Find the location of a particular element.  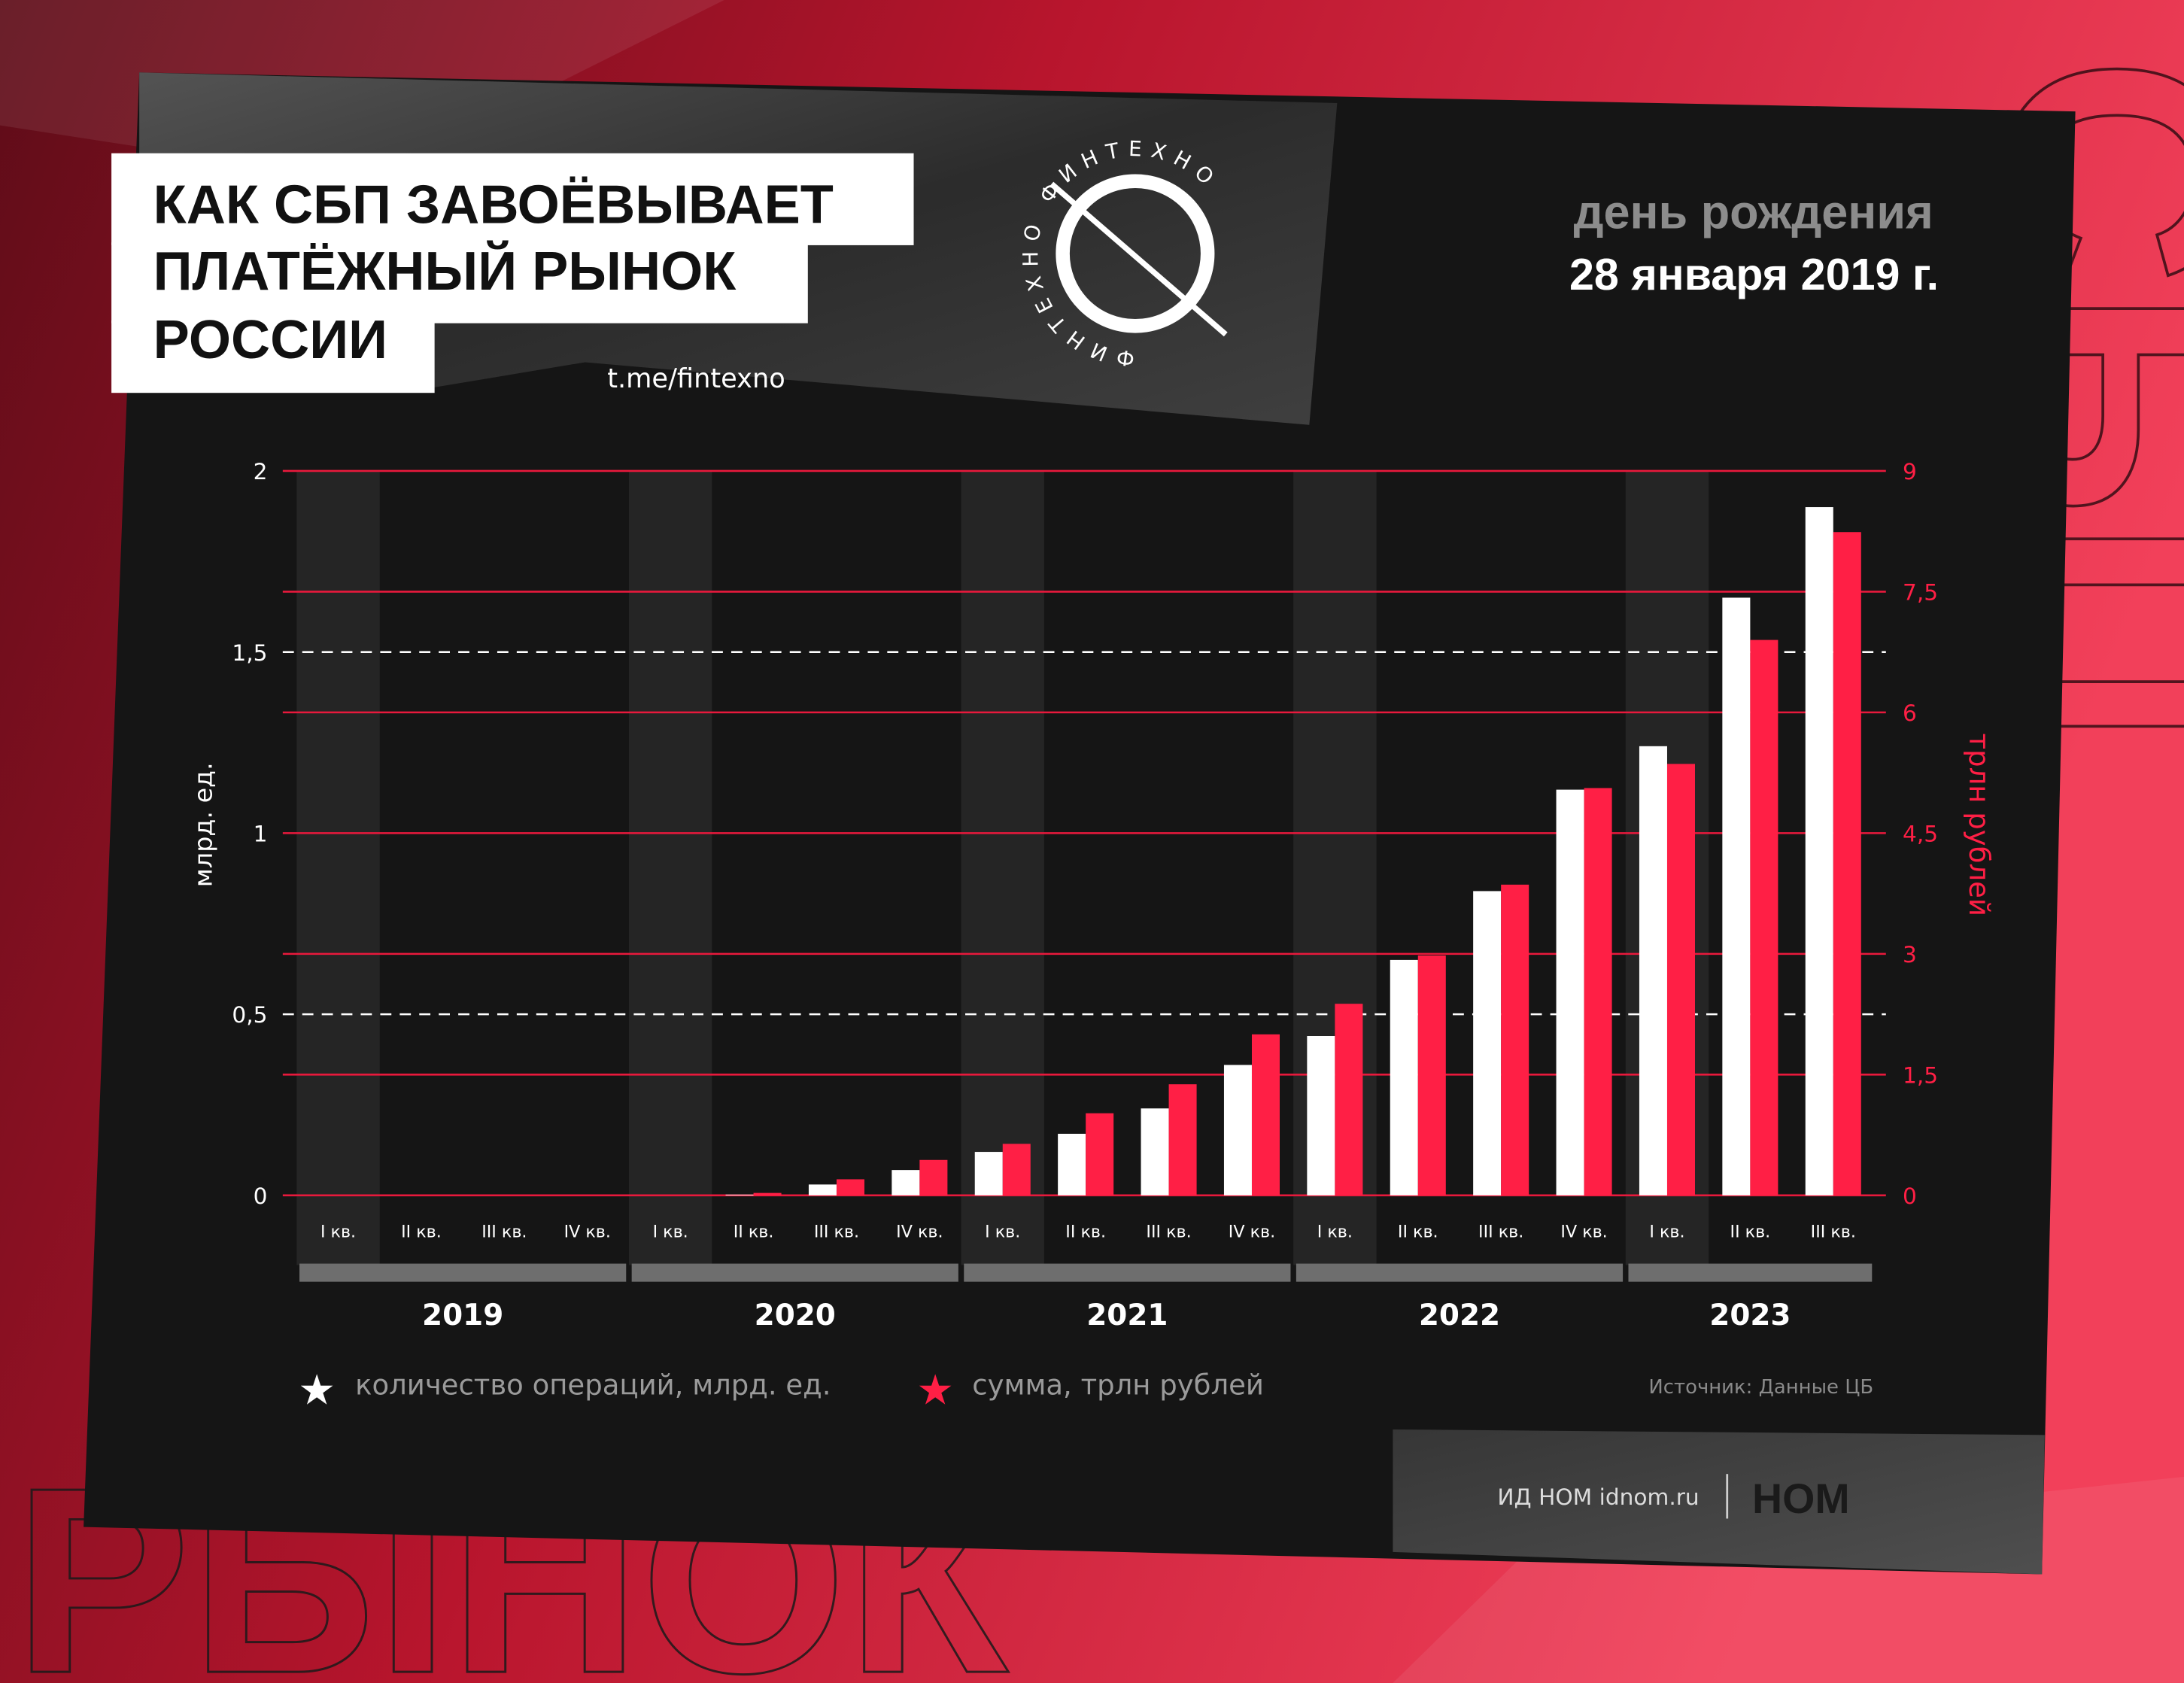

logo-slash-icon is located at coordinates (1138, 259).